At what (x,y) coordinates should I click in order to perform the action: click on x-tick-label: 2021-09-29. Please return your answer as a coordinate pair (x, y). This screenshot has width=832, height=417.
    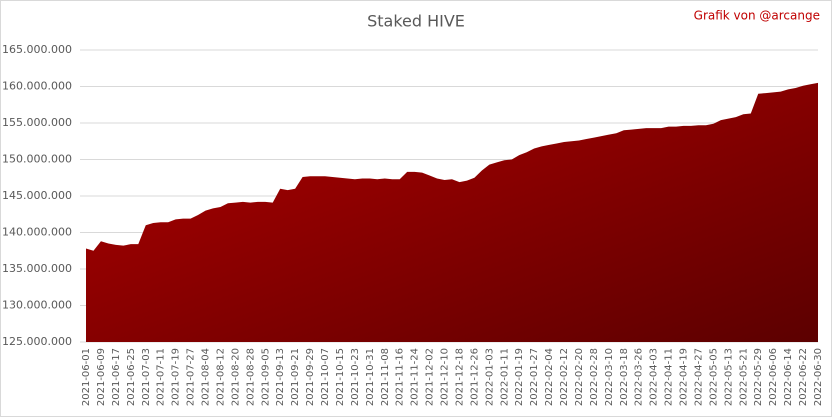
    Looking at the image, I should click on (310, 377).